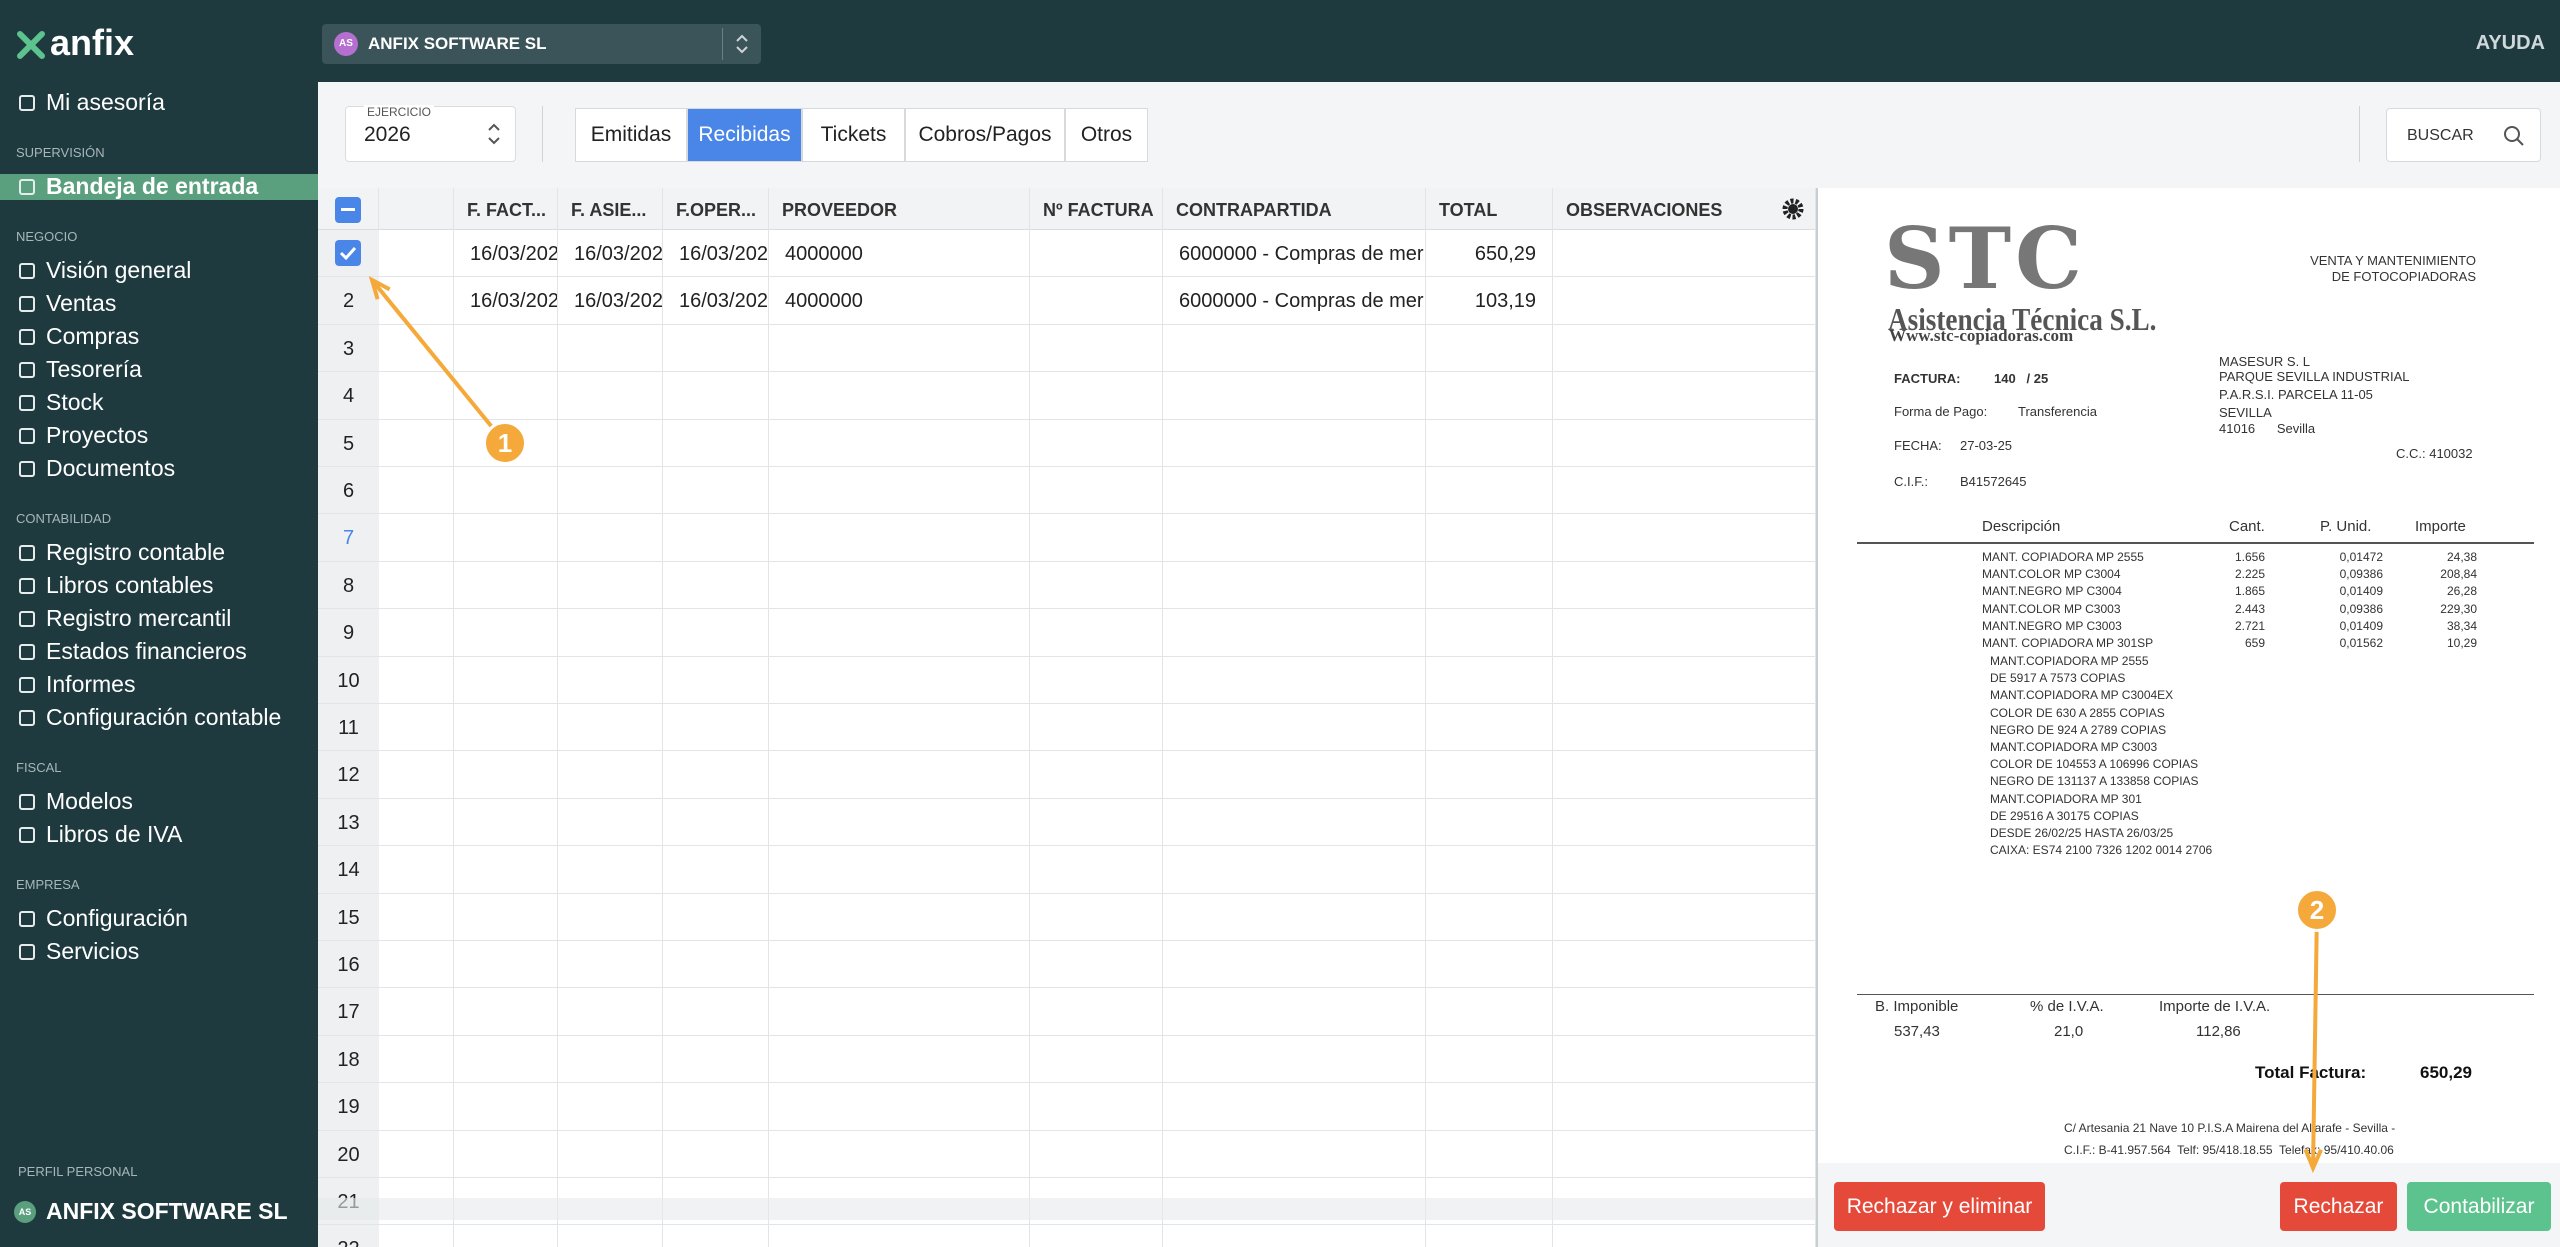 The width and height of the screenshot is (2560, 1247). I want to click on menu-item: Servicios, so click(93, 951).